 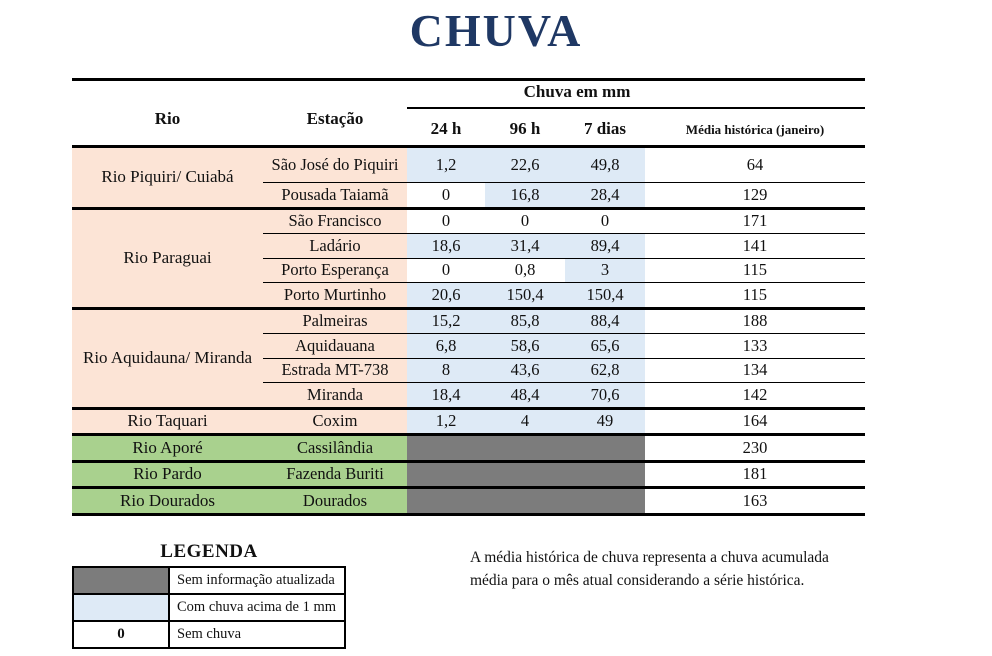 I want to click on table-row: São Francisco 0 0 0 171, so click(x=564, y=221).